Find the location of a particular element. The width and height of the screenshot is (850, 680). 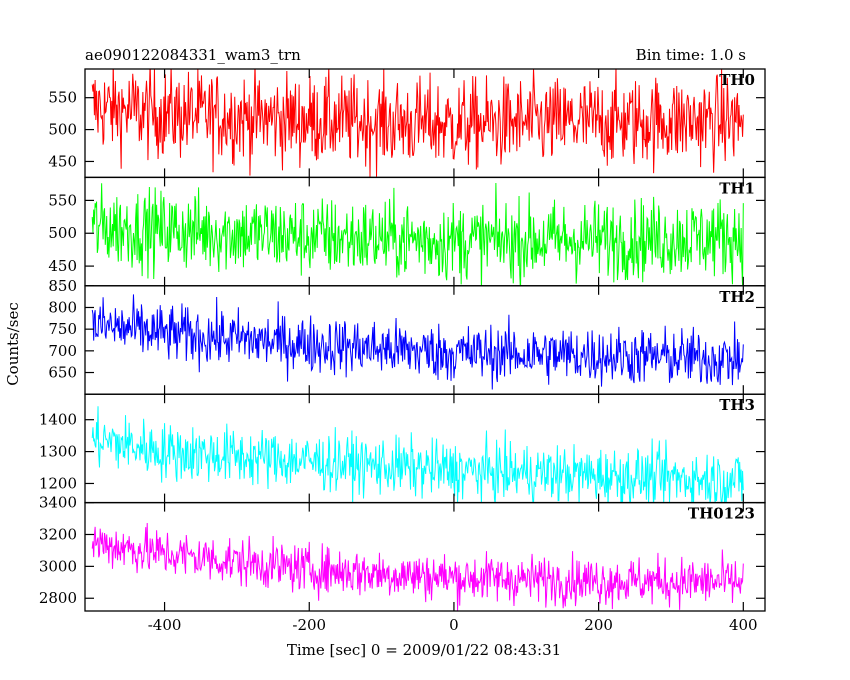

y-tick-label: 3400 is located at coordinates (58, 503).